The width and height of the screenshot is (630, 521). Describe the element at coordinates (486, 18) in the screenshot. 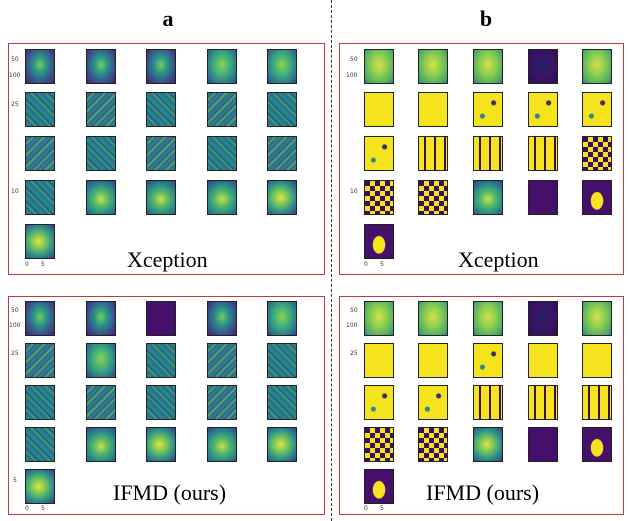

I see `column-b-title: b` at that location.